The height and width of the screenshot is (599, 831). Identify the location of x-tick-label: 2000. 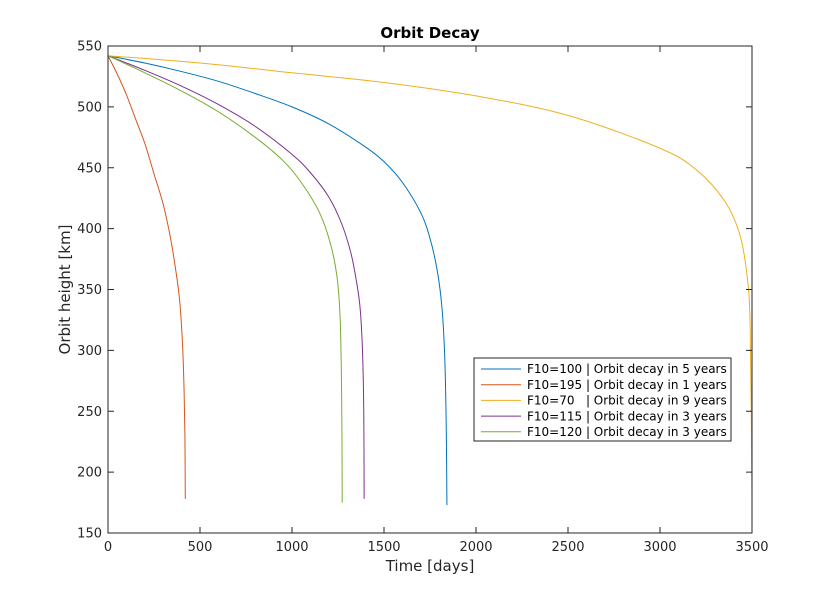
(475, 547).